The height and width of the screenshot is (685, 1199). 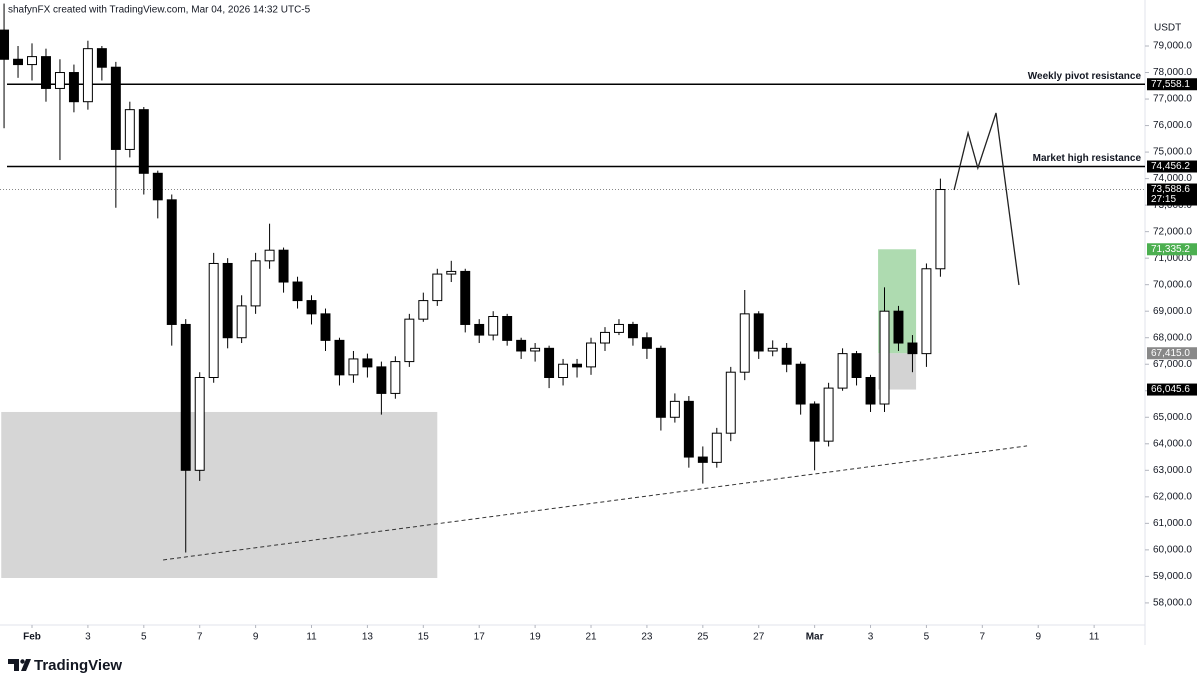 What do you see at coordinates (1172, 72) in the screenshot?
I see `y-tick-label: 78,000.0` at bounding box center [1172, 72].